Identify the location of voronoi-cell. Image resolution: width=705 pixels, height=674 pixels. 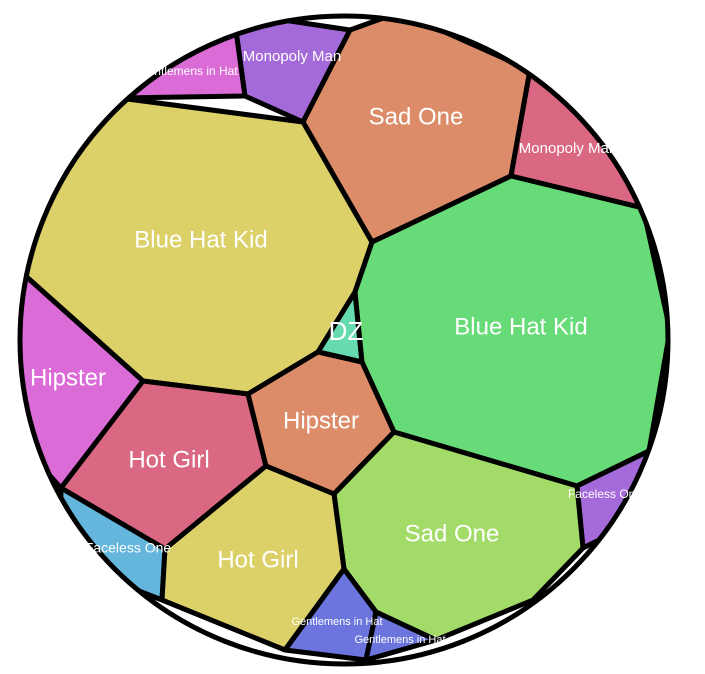
(401, 636).